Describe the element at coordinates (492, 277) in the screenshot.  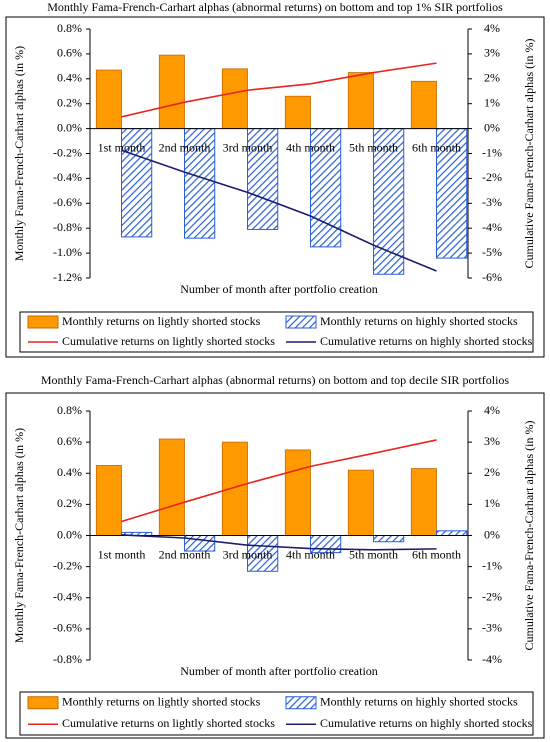
I see `y2-tick-label: -6%` at that location.